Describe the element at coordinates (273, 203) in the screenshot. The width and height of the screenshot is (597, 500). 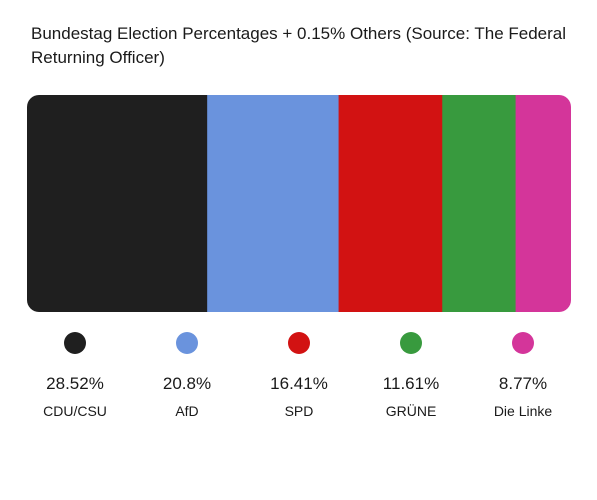
I see `bar-segment-afd` at that location.